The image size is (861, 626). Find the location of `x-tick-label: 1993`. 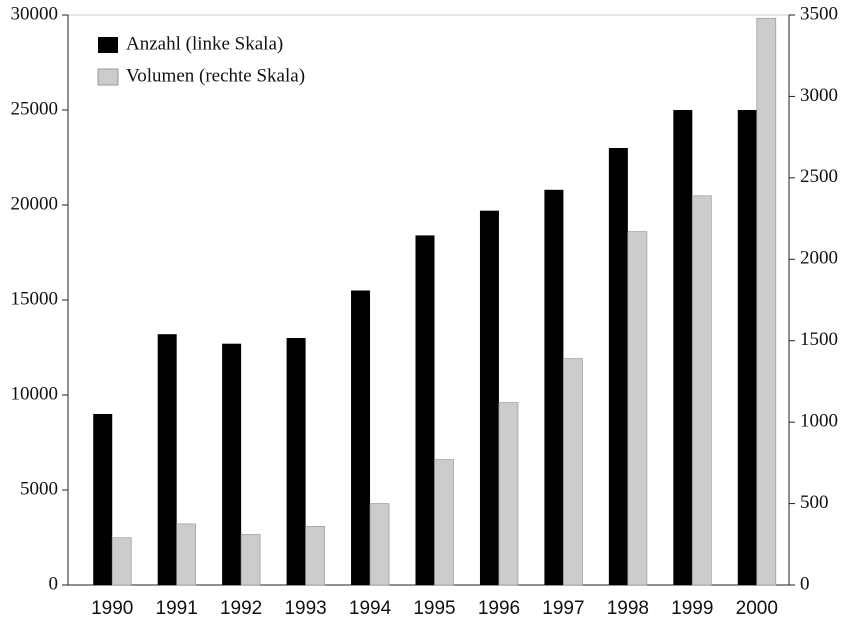

x-tick-label: 1993 is located at coordinates (305, 608).